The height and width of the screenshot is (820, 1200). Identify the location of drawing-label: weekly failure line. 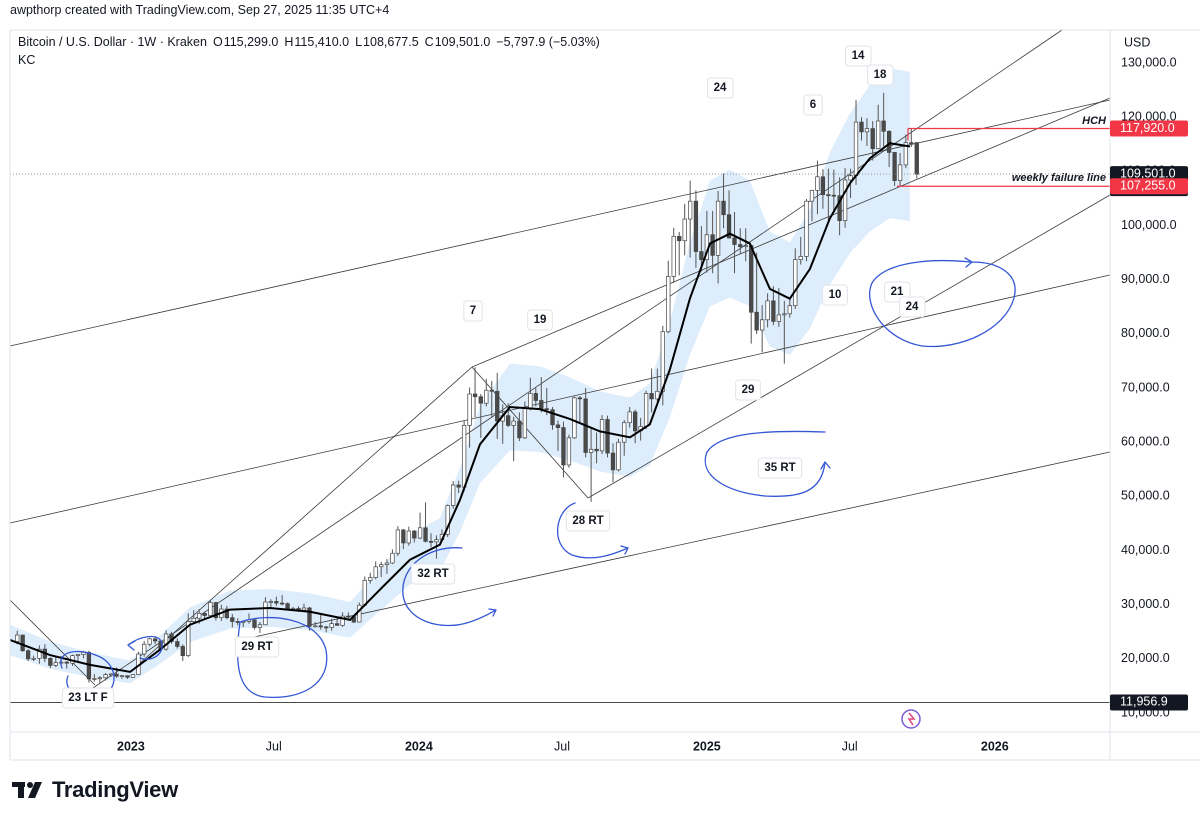
(1059, 178).